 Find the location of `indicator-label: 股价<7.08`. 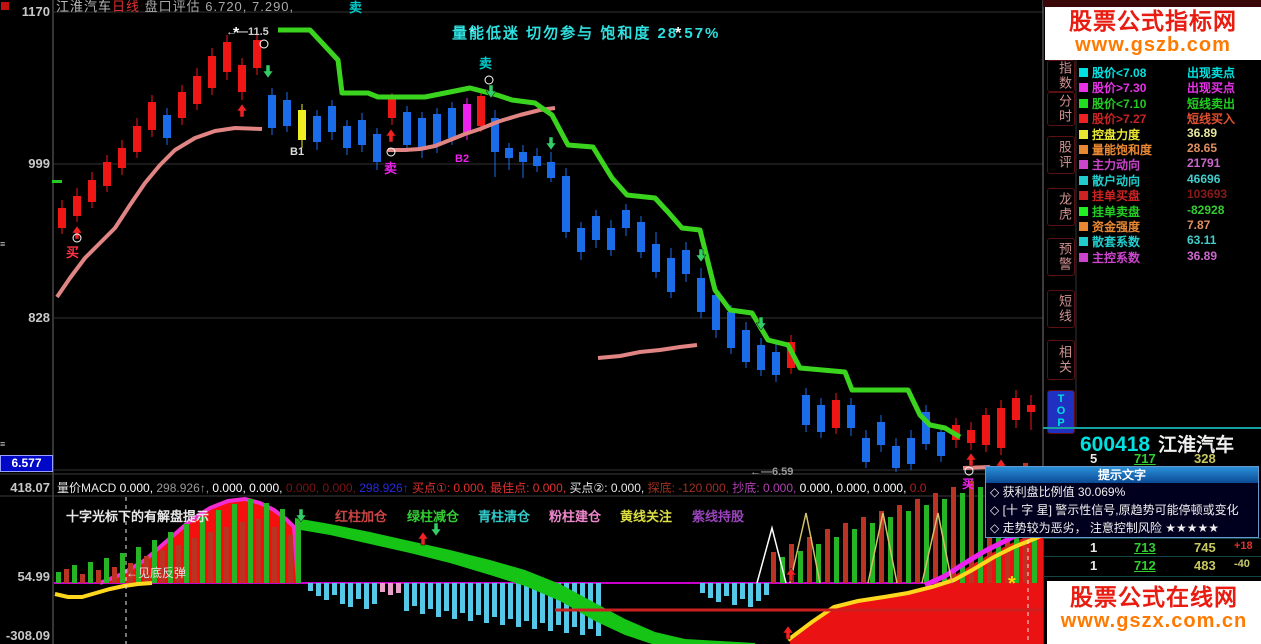

indicator-label: 股价<7.08 is located at coordinates (1119, 73).